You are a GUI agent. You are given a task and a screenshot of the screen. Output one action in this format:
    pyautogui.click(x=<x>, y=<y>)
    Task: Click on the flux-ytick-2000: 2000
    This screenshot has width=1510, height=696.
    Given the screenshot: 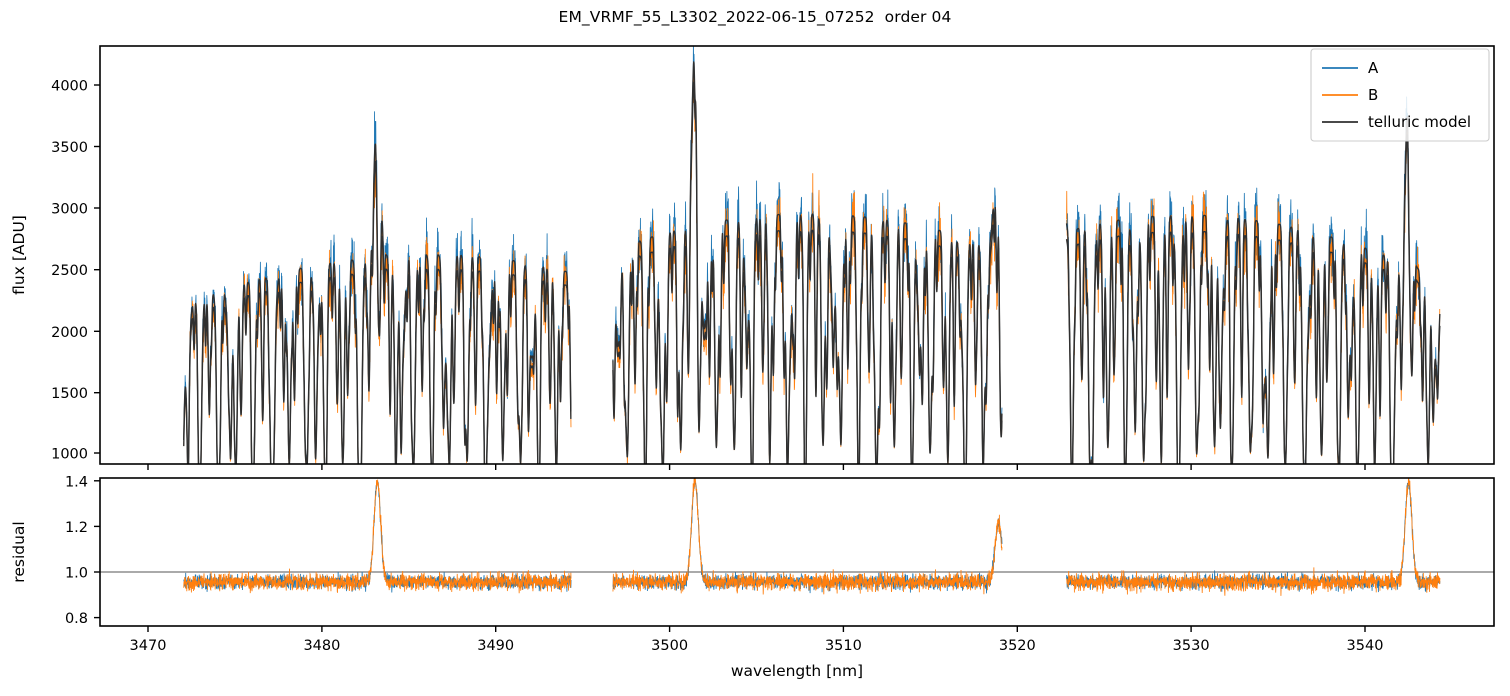 What is the action you would take?
    pyautogui.click(x=69, y=333)
    